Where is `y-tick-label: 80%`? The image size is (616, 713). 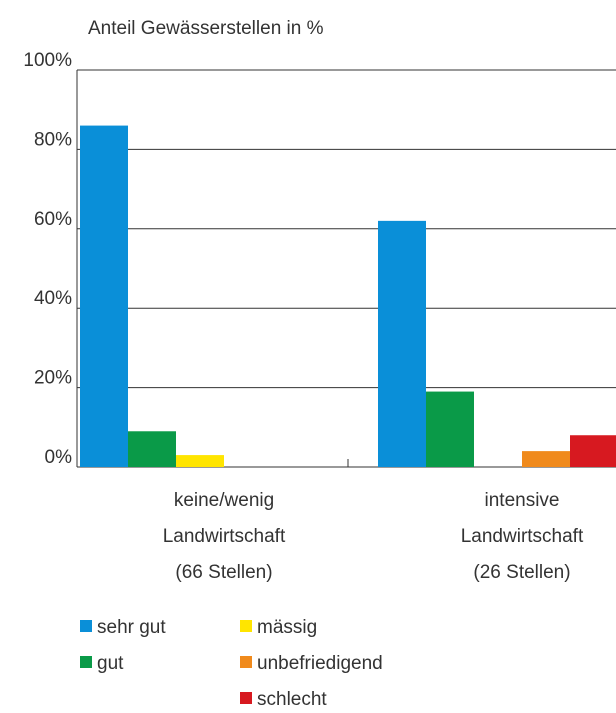 y-tick-label: 80% is located at coordinates (53, 139).